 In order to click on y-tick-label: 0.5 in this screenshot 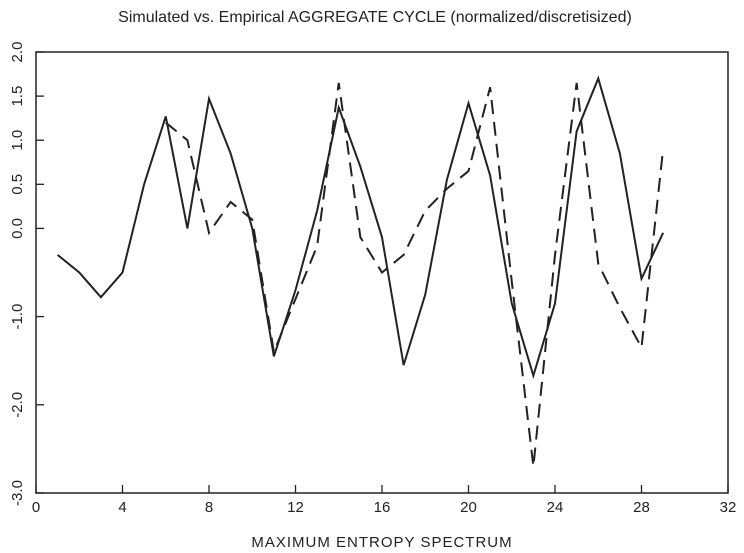, I will do `click(17, 184)`.